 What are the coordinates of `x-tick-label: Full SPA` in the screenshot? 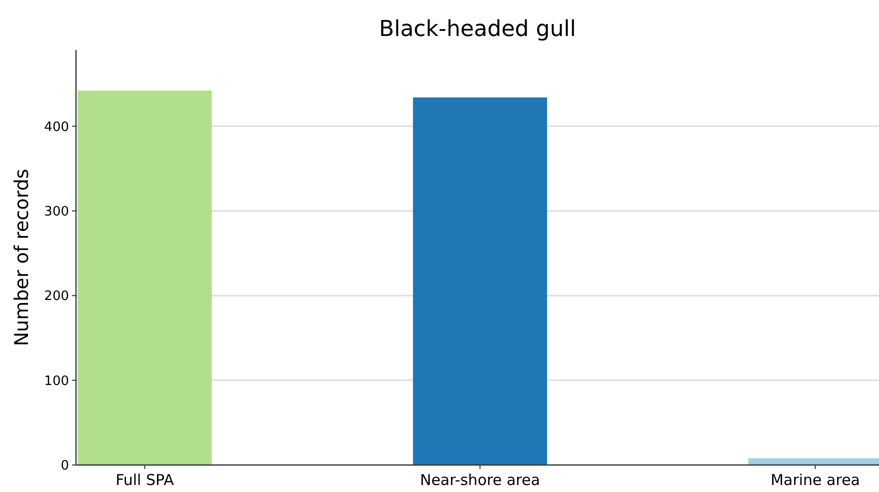 It's located at (145, 480).